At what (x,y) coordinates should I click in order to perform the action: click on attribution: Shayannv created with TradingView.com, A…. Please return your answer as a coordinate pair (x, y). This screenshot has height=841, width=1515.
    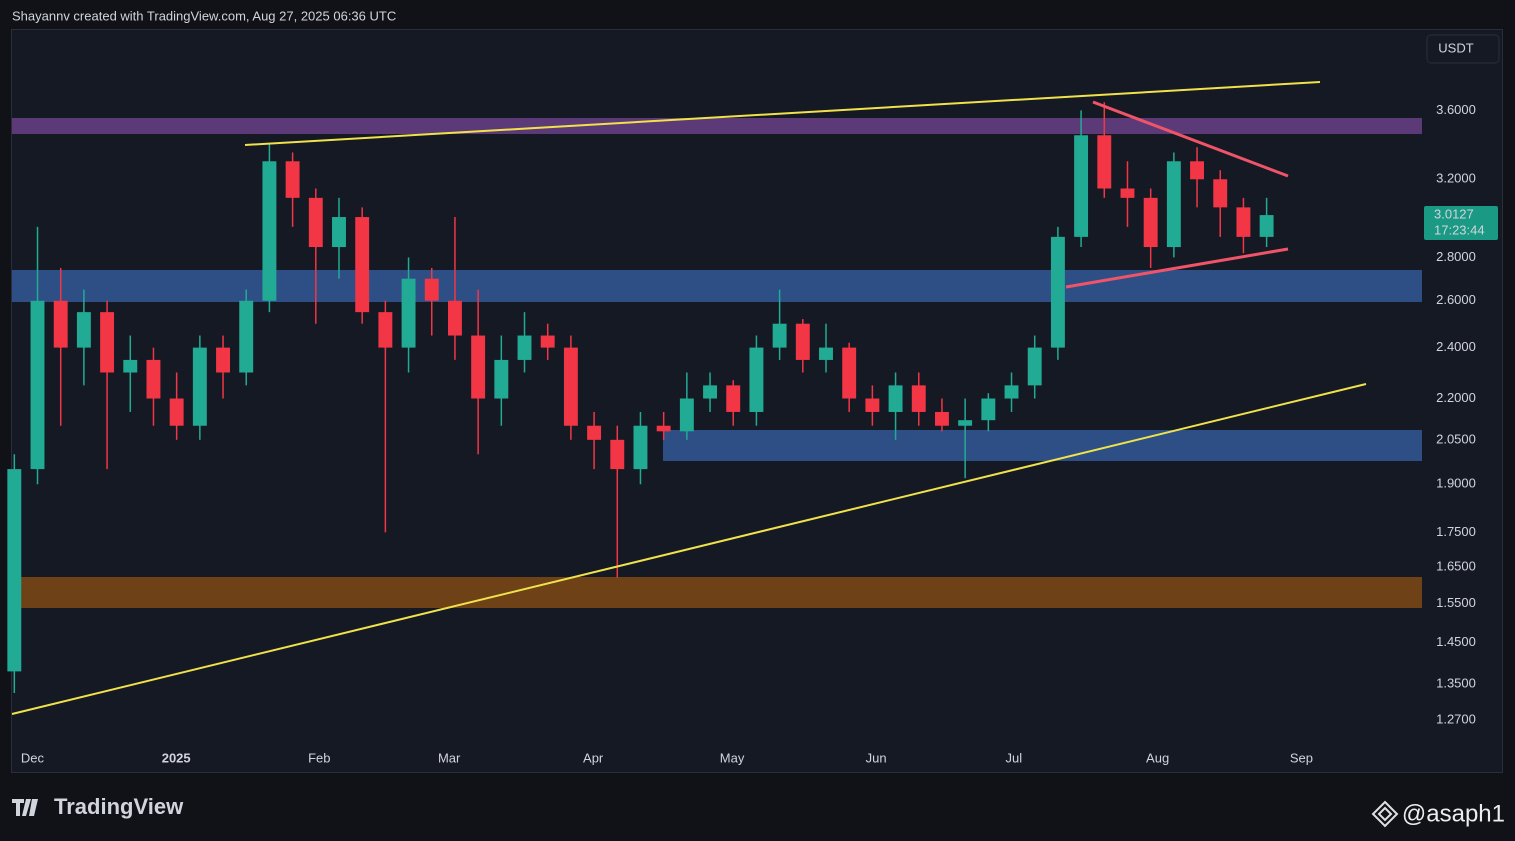
    Looking at the image, I should click on (204, 15).